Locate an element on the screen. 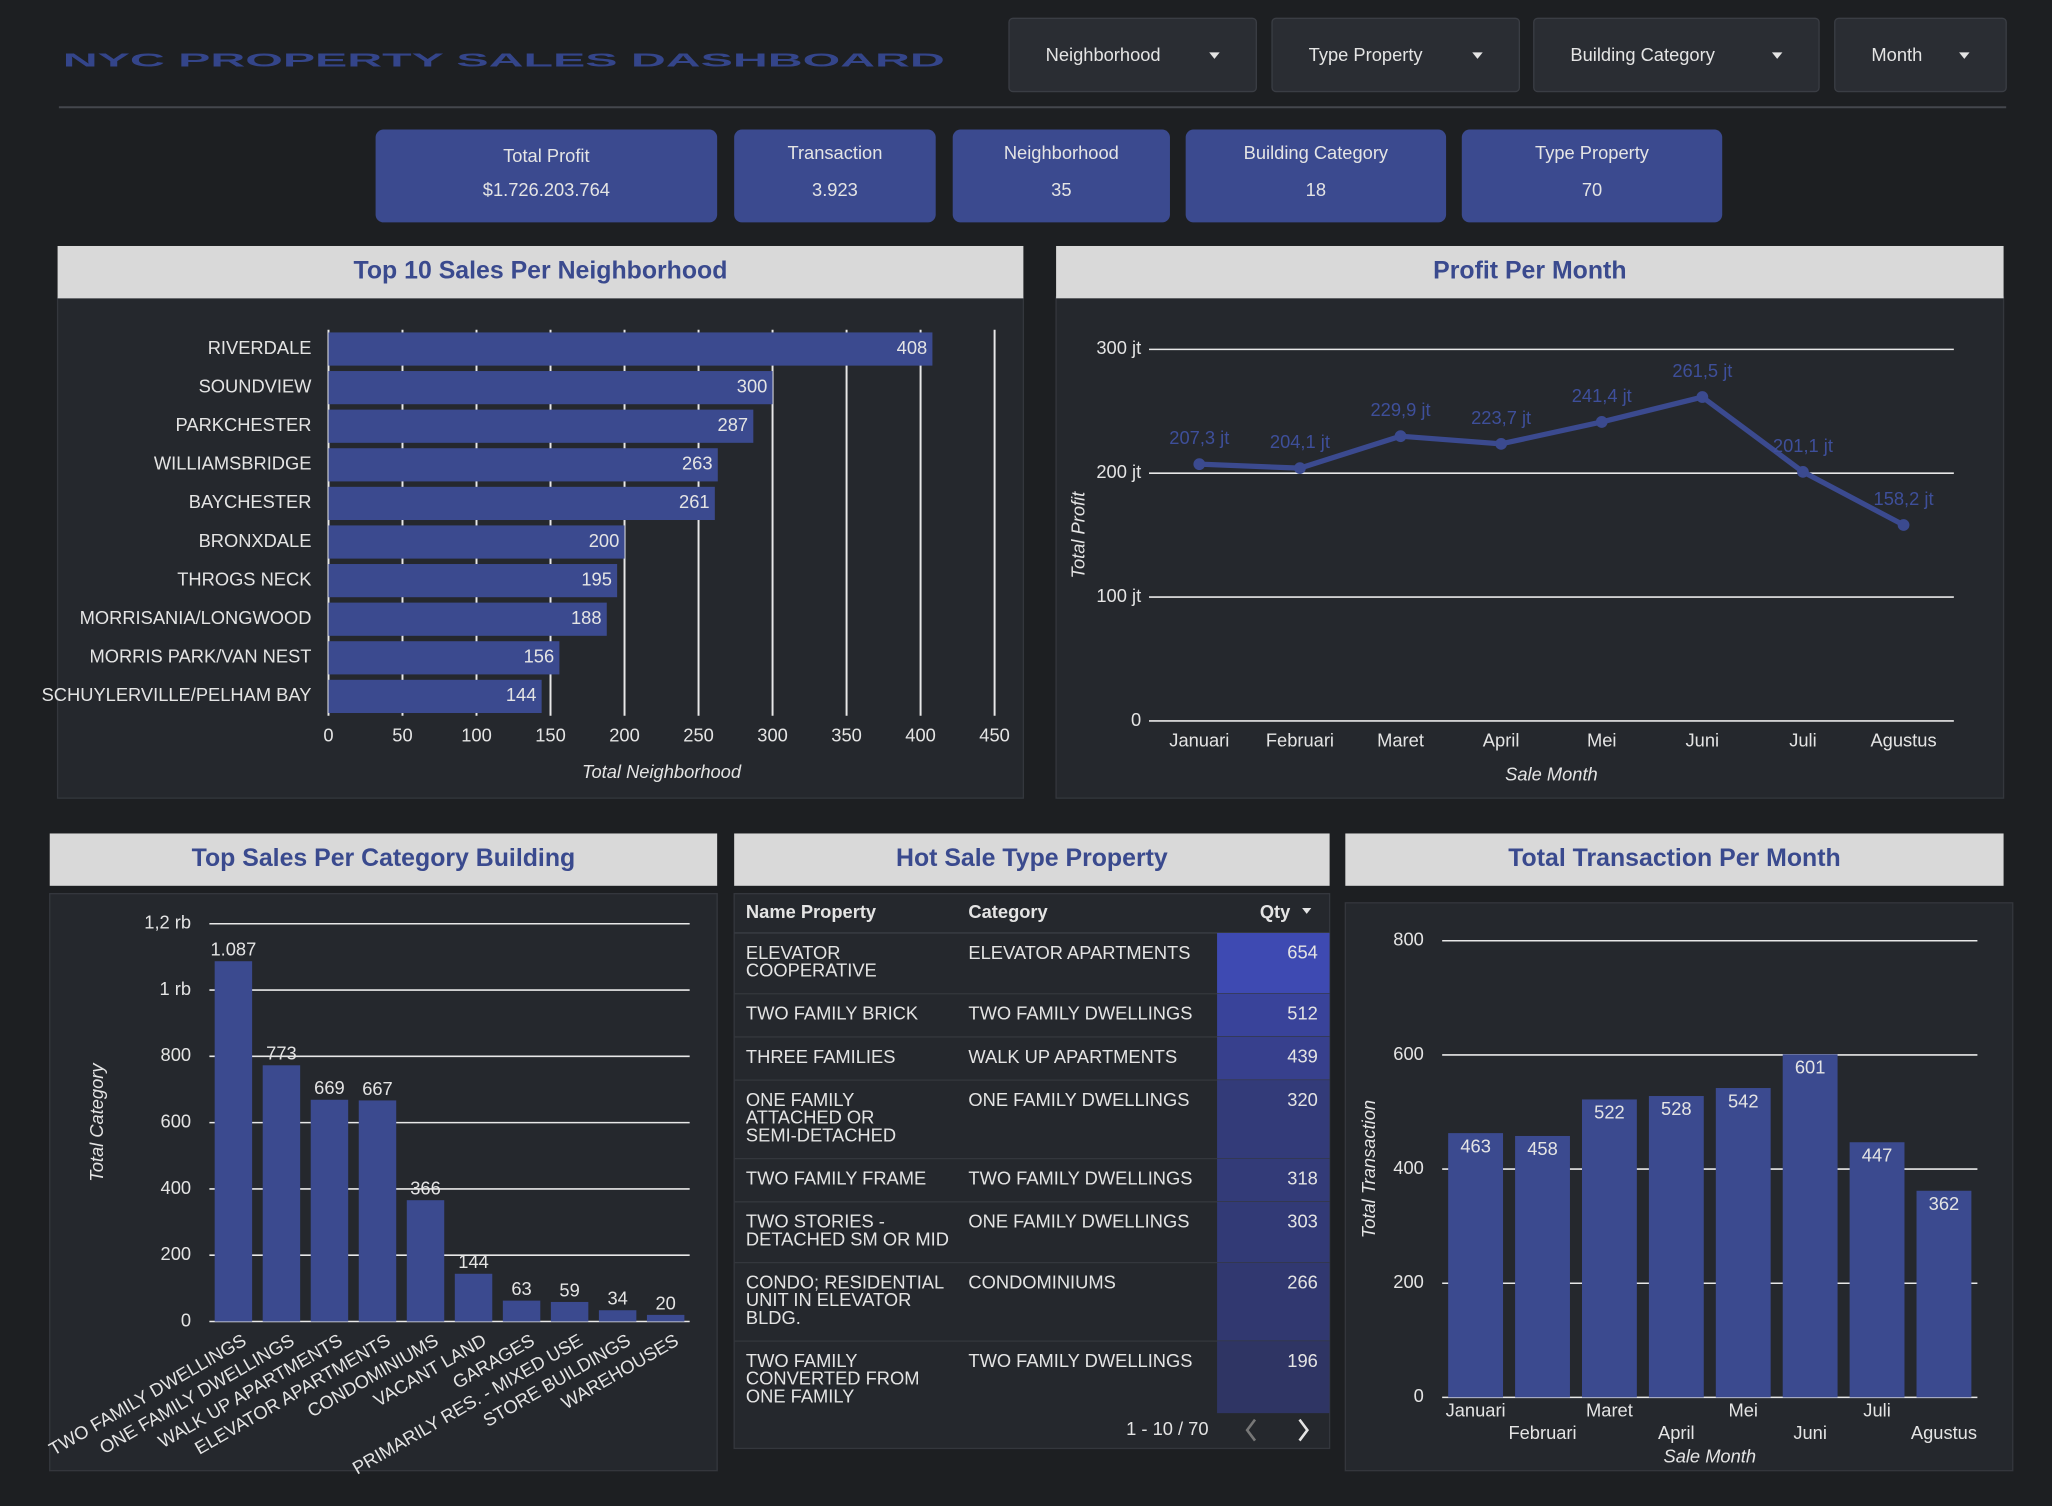 Image resolution: width=2052 pixels, height=1506 pixels. value-label: 229,9 jt is located at coordinates (1401, 409).